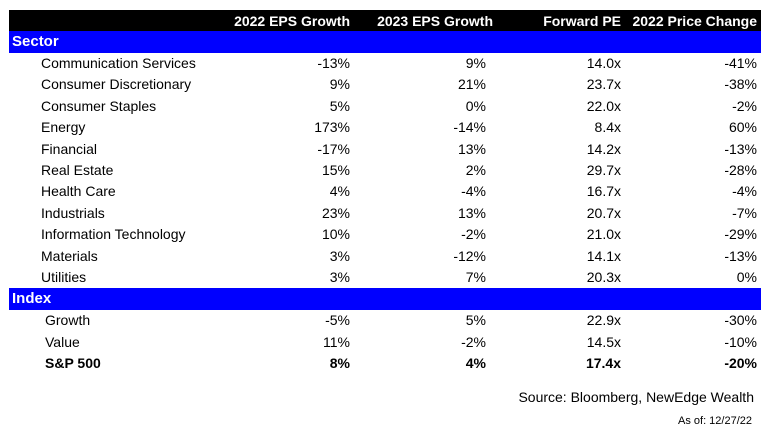  I want to click on table-cell: -14%, so click(469, 127).